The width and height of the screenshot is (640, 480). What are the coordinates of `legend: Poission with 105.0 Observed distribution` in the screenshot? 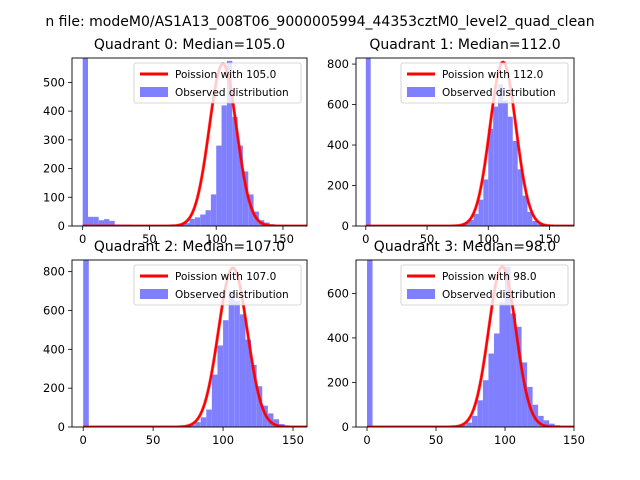 It's located at (217, 83).